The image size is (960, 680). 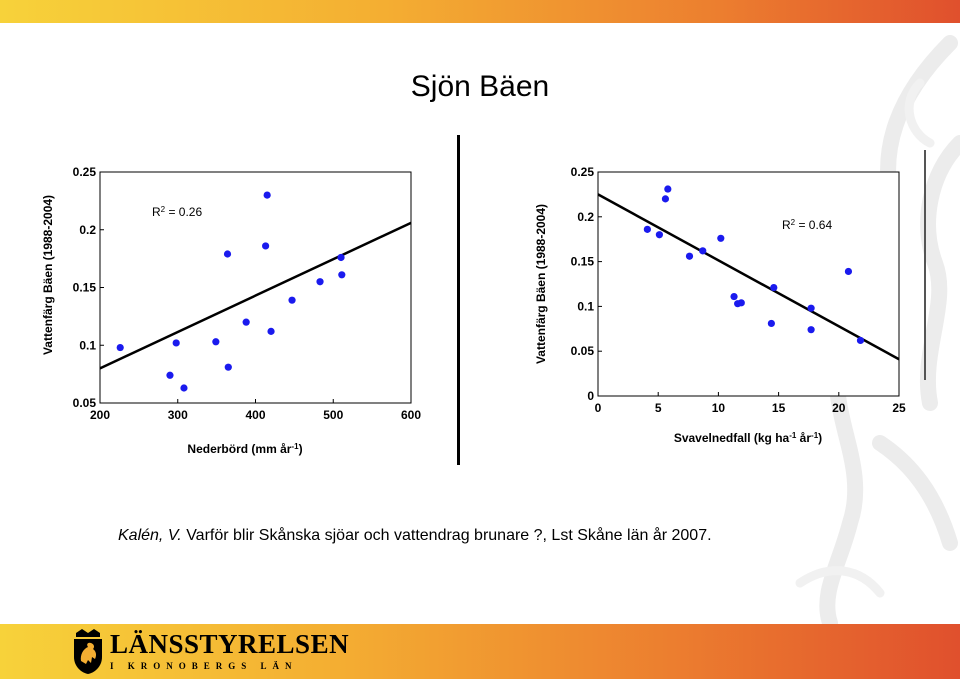 I want to click on top-color-band, so click(x=480, y=11).